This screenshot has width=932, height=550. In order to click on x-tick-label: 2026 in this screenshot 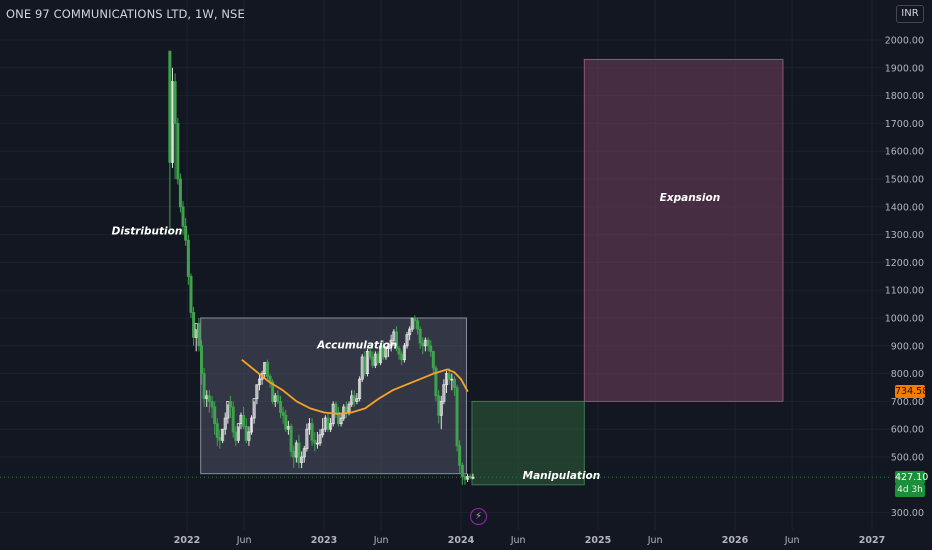, I will do `click(735, 540)`.